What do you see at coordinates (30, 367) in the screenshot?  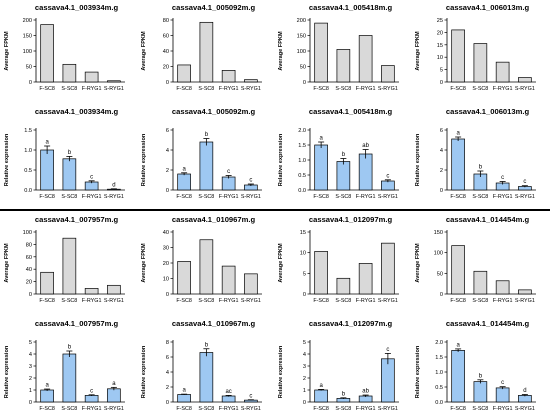 I see `y-tick-label: 3` at bounding box center [30, 367].